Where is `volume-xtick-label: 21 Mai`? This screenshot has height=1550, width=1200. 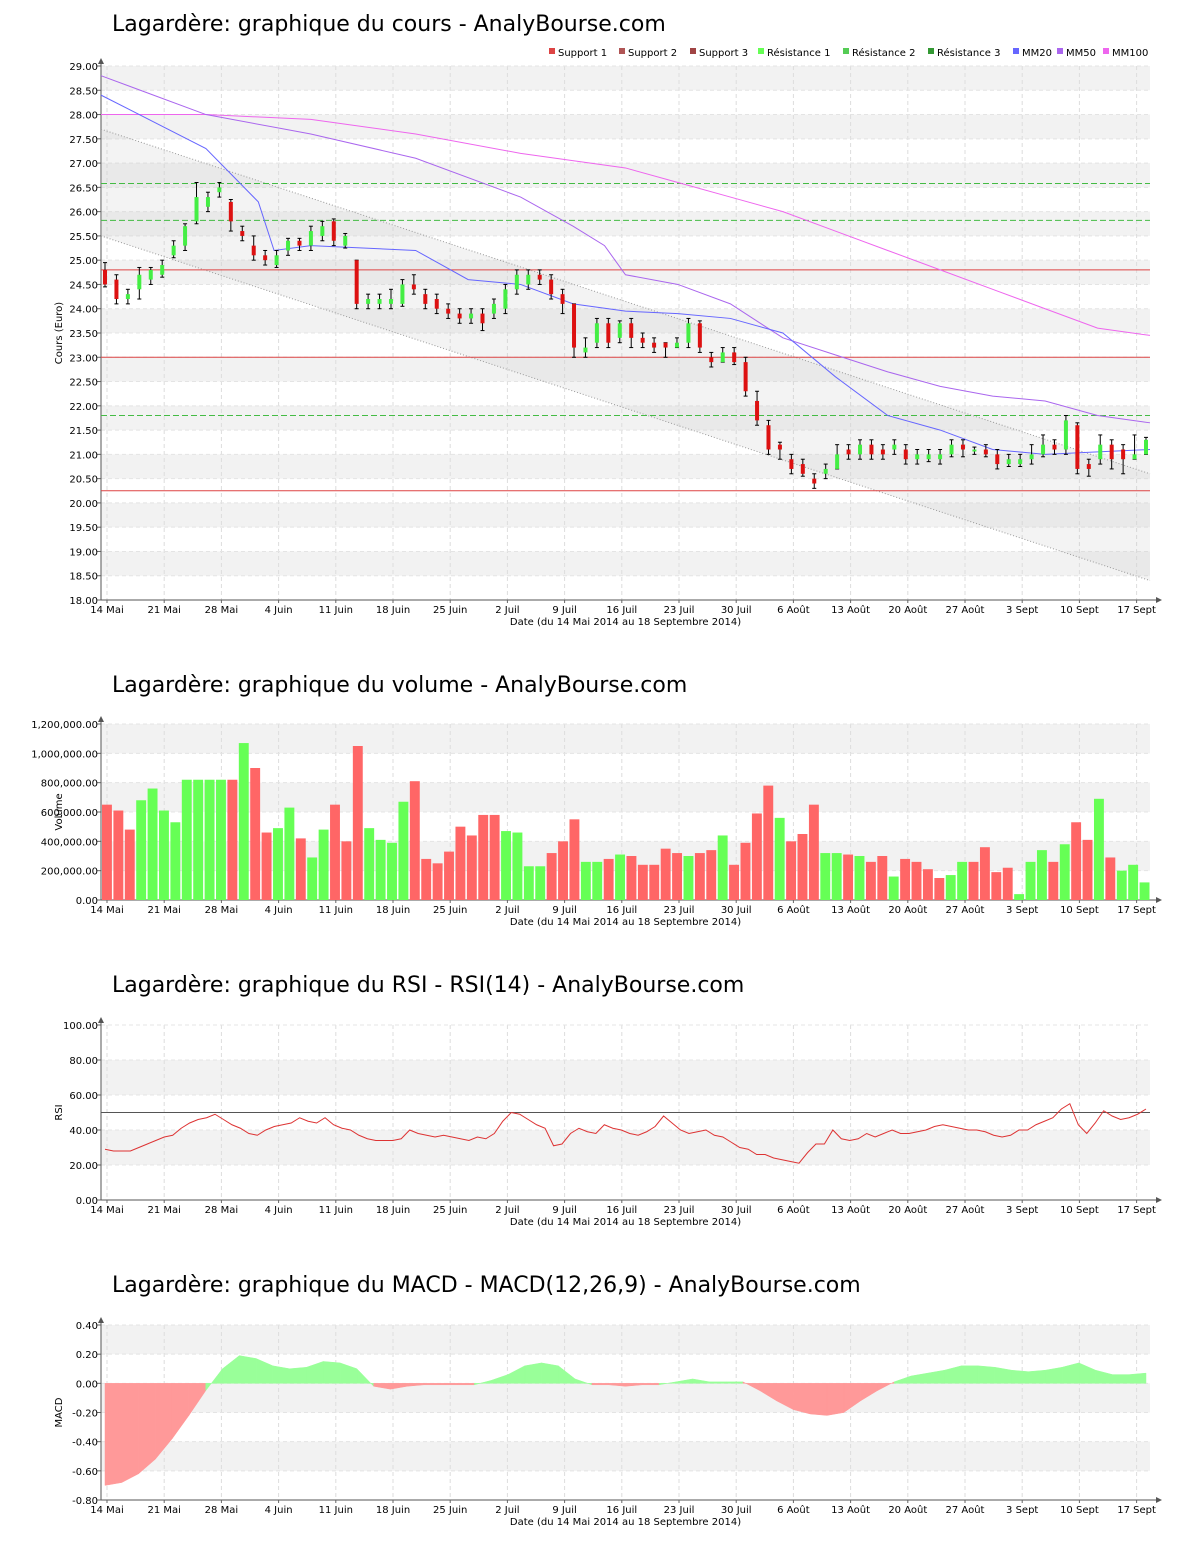
volume-xtick-label: 21 Mai is located at coordinates (163, 910).